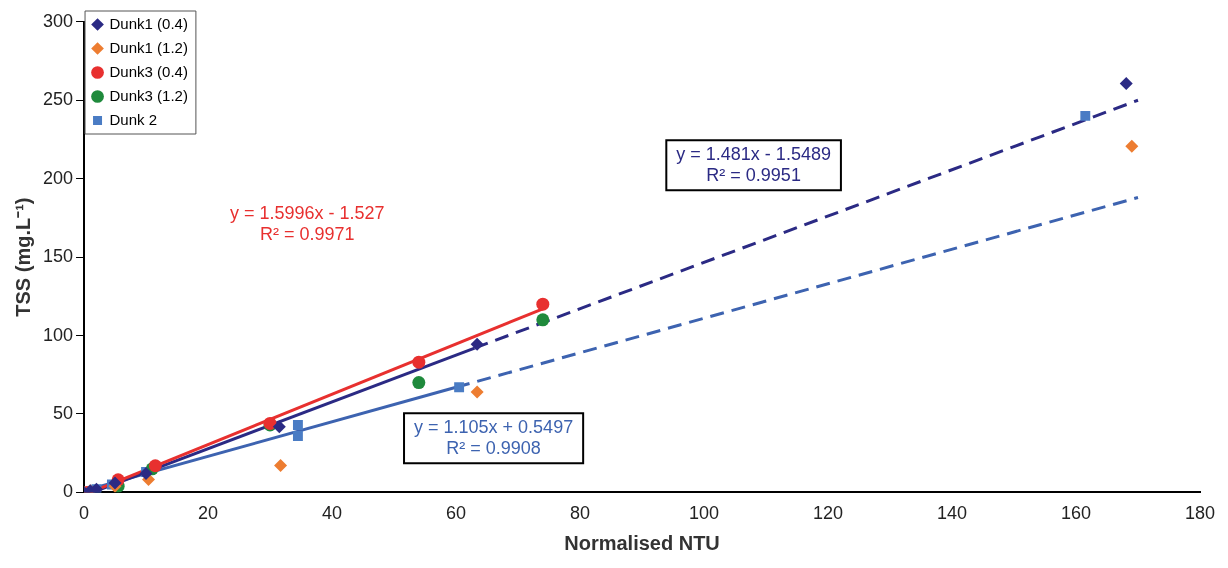  What do you see at coordinates (58, 256) in the screenshot?
I see `y-tick-label: 150` at bounding box center [58, 256].